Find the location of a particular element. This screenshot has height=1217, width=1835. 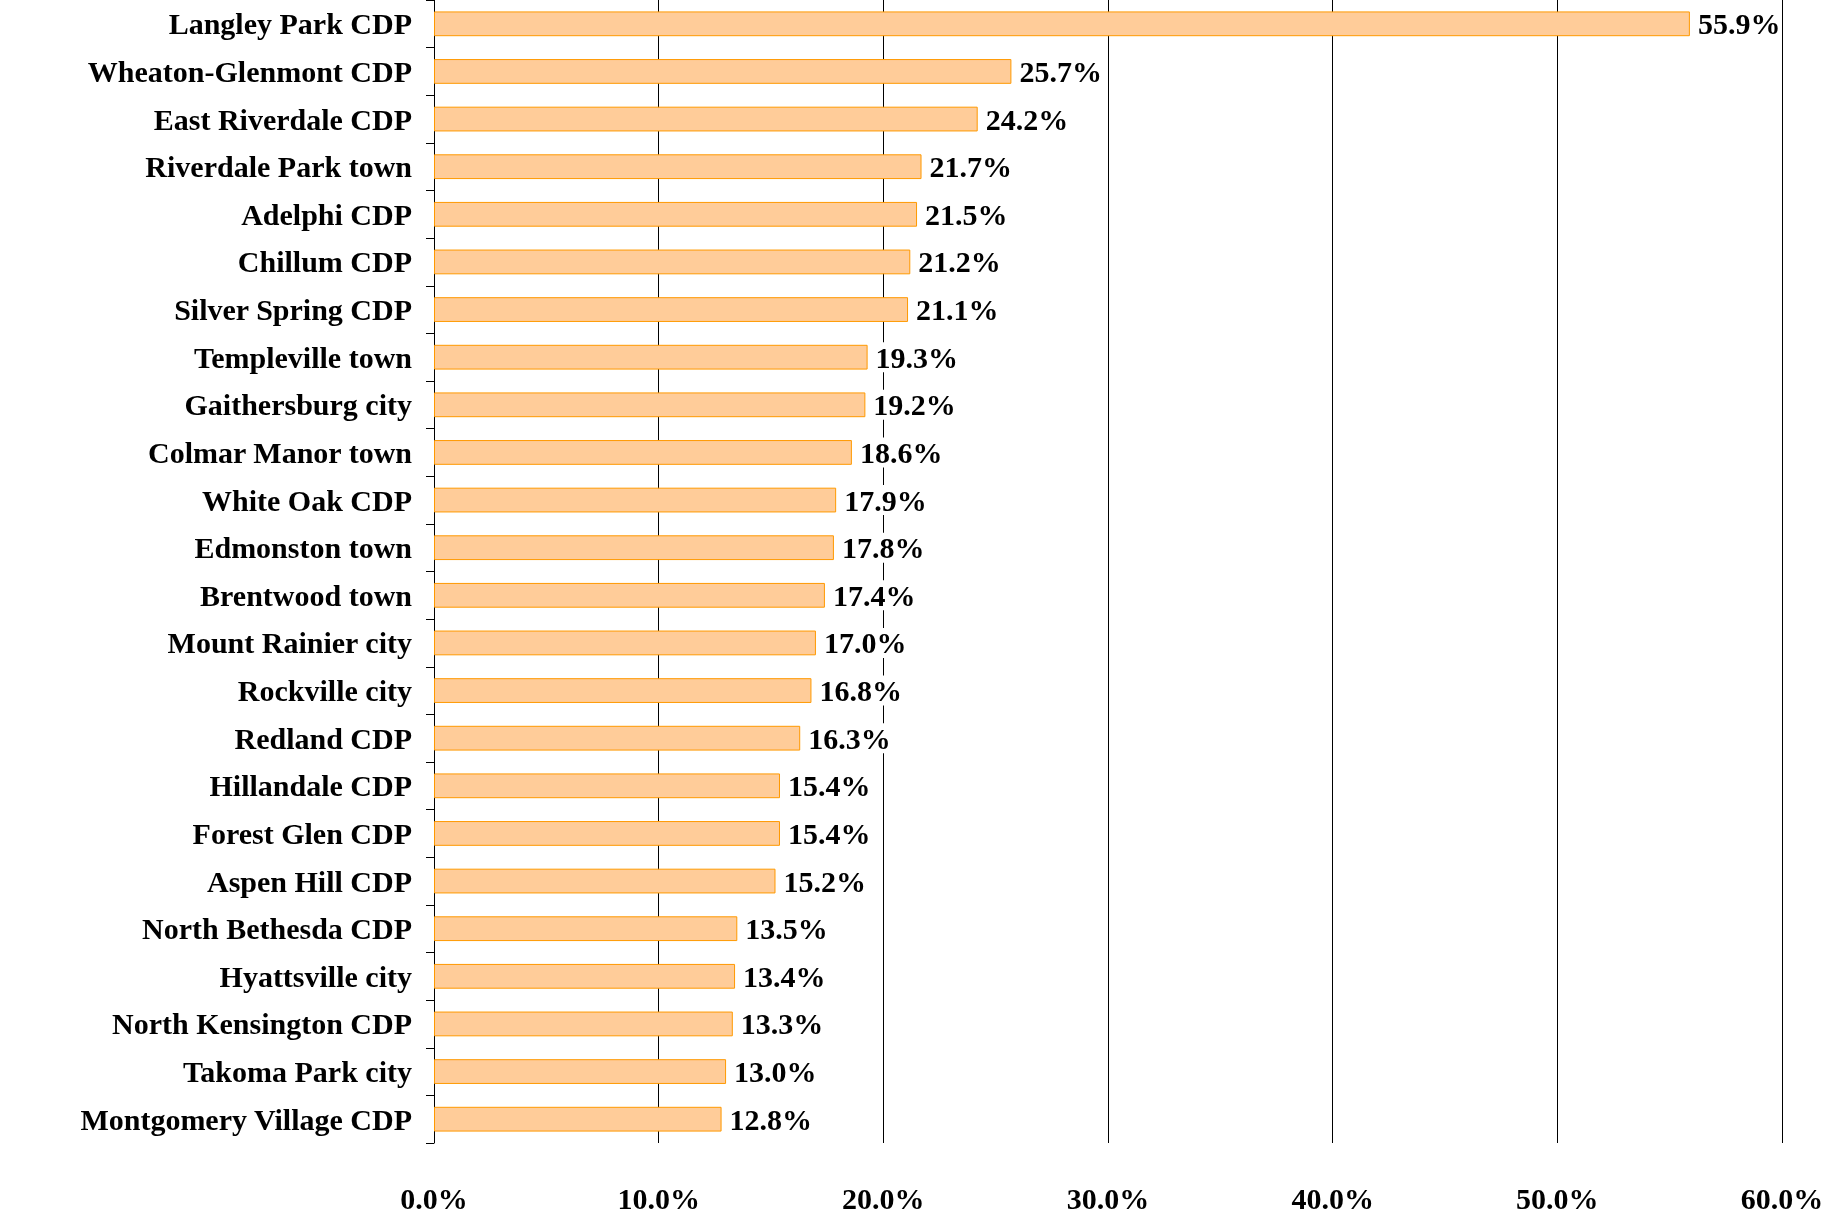

data-label: 12.8% is located at coordinates (771, 1119).